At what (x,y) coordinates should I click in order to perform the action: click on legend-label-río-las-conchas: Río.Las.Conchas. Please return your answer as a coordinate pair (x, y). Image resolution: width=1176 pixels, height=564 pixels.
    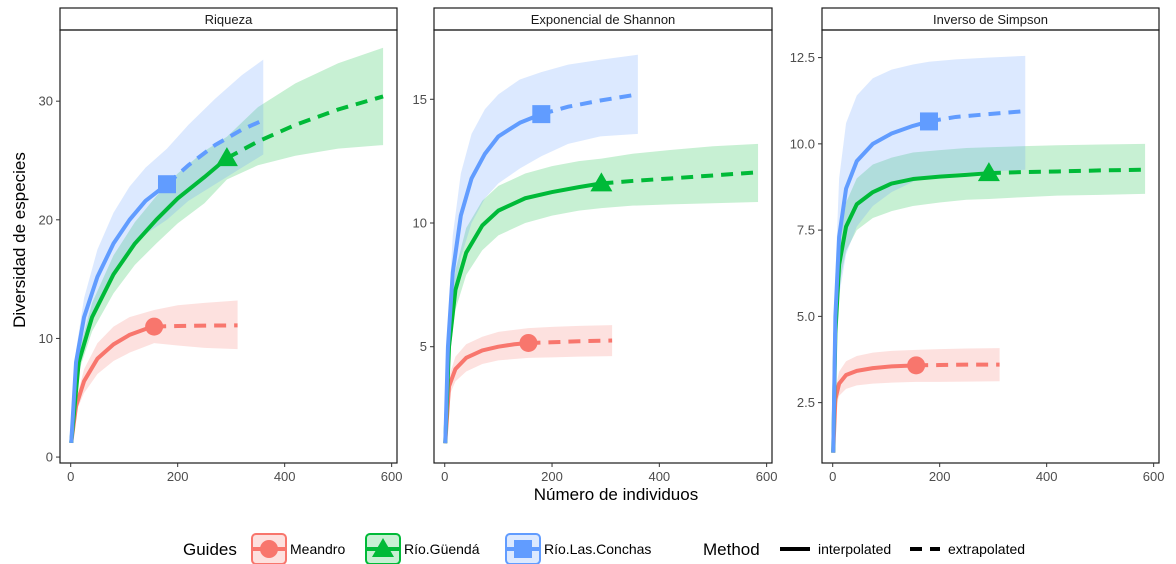
    Looking at the image, I should click on (597, 549).